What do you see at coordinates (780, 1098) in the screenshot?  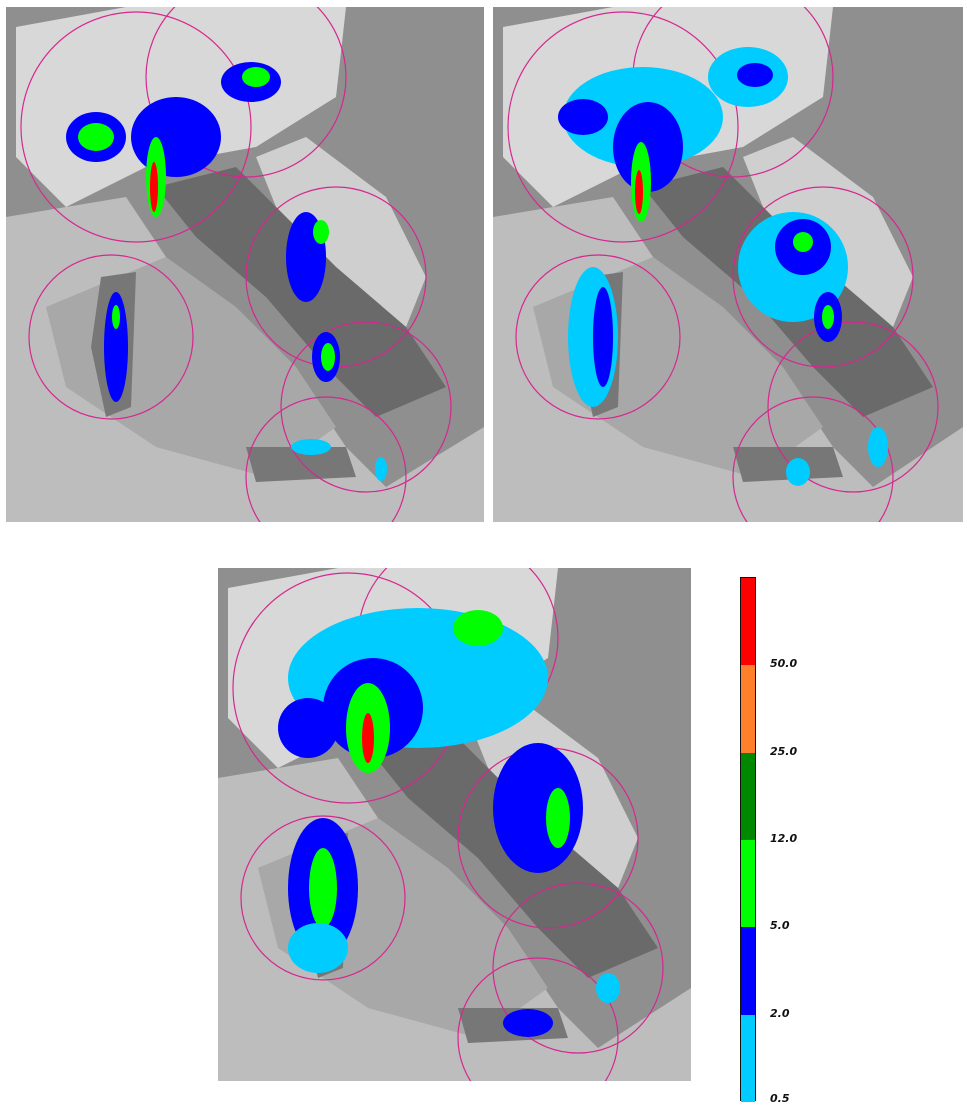 I see `legend-label: 0.5` at bounding box center [780, 1098].